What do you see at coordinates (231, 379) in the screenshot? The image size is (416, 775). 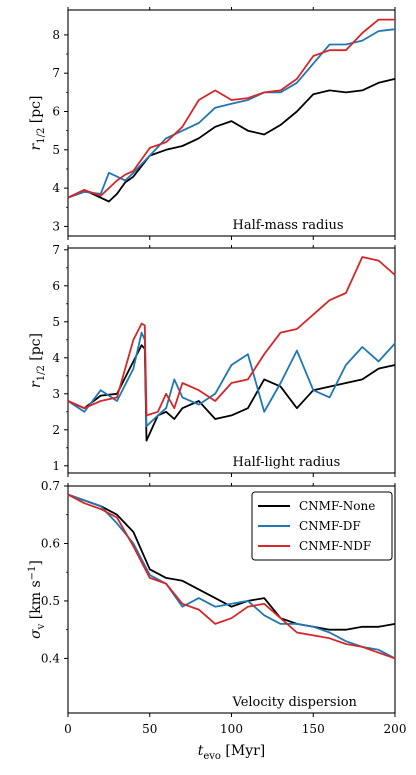 I see `series-line-cnmf-df` at bounding box center [231, 379].